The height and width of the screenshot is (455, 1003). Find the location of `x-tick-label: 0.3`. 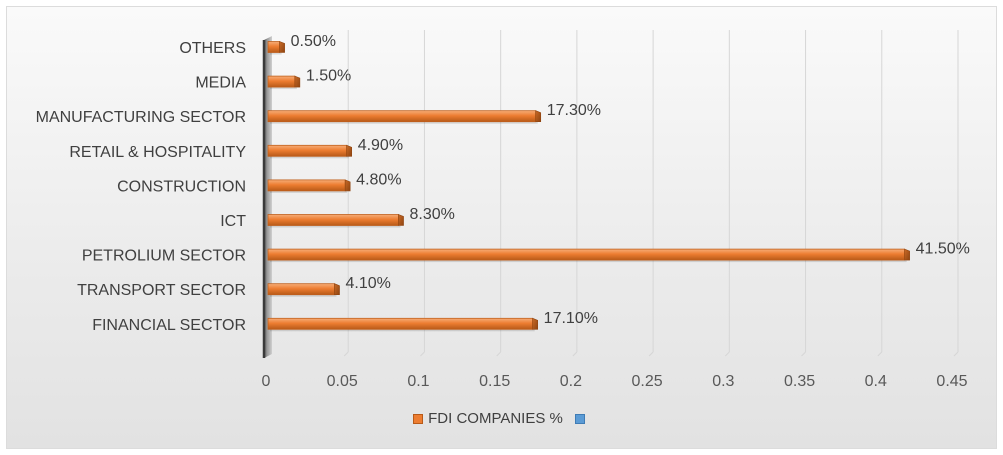

x-tick-label: 0.3 is located at coordinates (723, 381).